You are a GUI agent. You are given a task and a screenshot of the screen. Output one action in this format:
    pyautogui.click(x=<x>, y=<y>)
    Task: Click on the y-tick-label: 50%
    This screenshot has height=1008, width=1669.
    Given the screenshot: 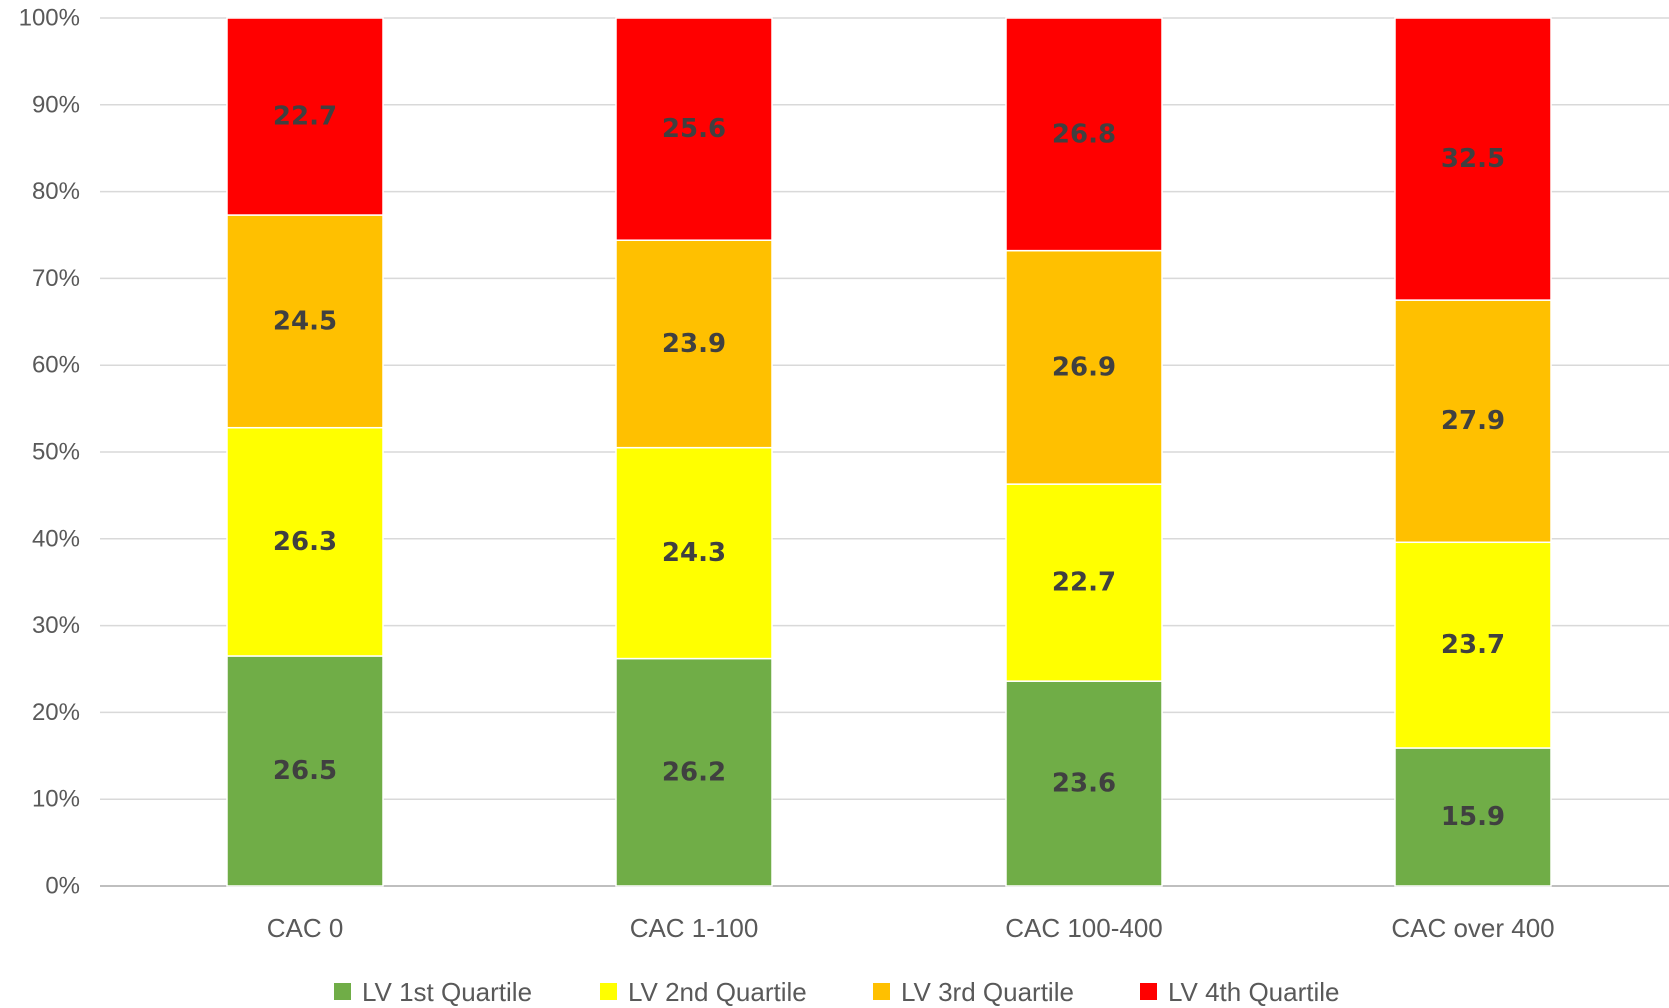 What is the action you would take?
    pyautogui.click(x=56, y=452)
    